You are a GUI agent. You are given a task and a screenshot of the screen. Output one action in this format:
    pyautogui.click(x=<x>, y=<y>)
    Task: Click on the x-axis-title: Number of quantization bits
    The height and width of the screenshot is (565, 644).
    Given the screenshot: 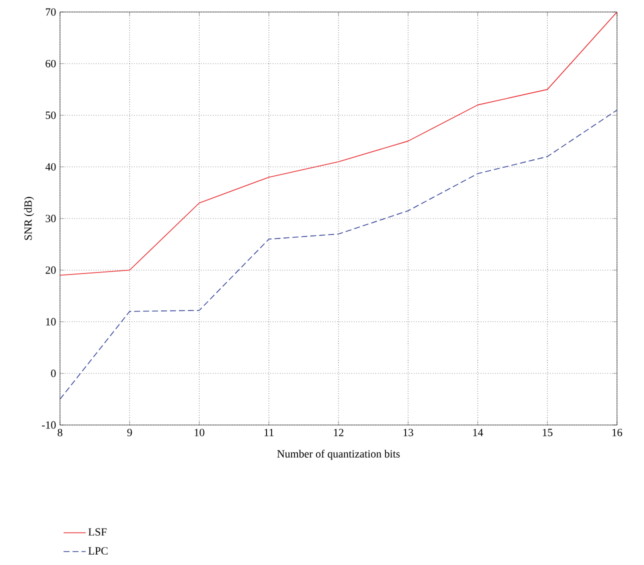 What is the action you would take?
    pyautogui.click(x=338, y=455)
    